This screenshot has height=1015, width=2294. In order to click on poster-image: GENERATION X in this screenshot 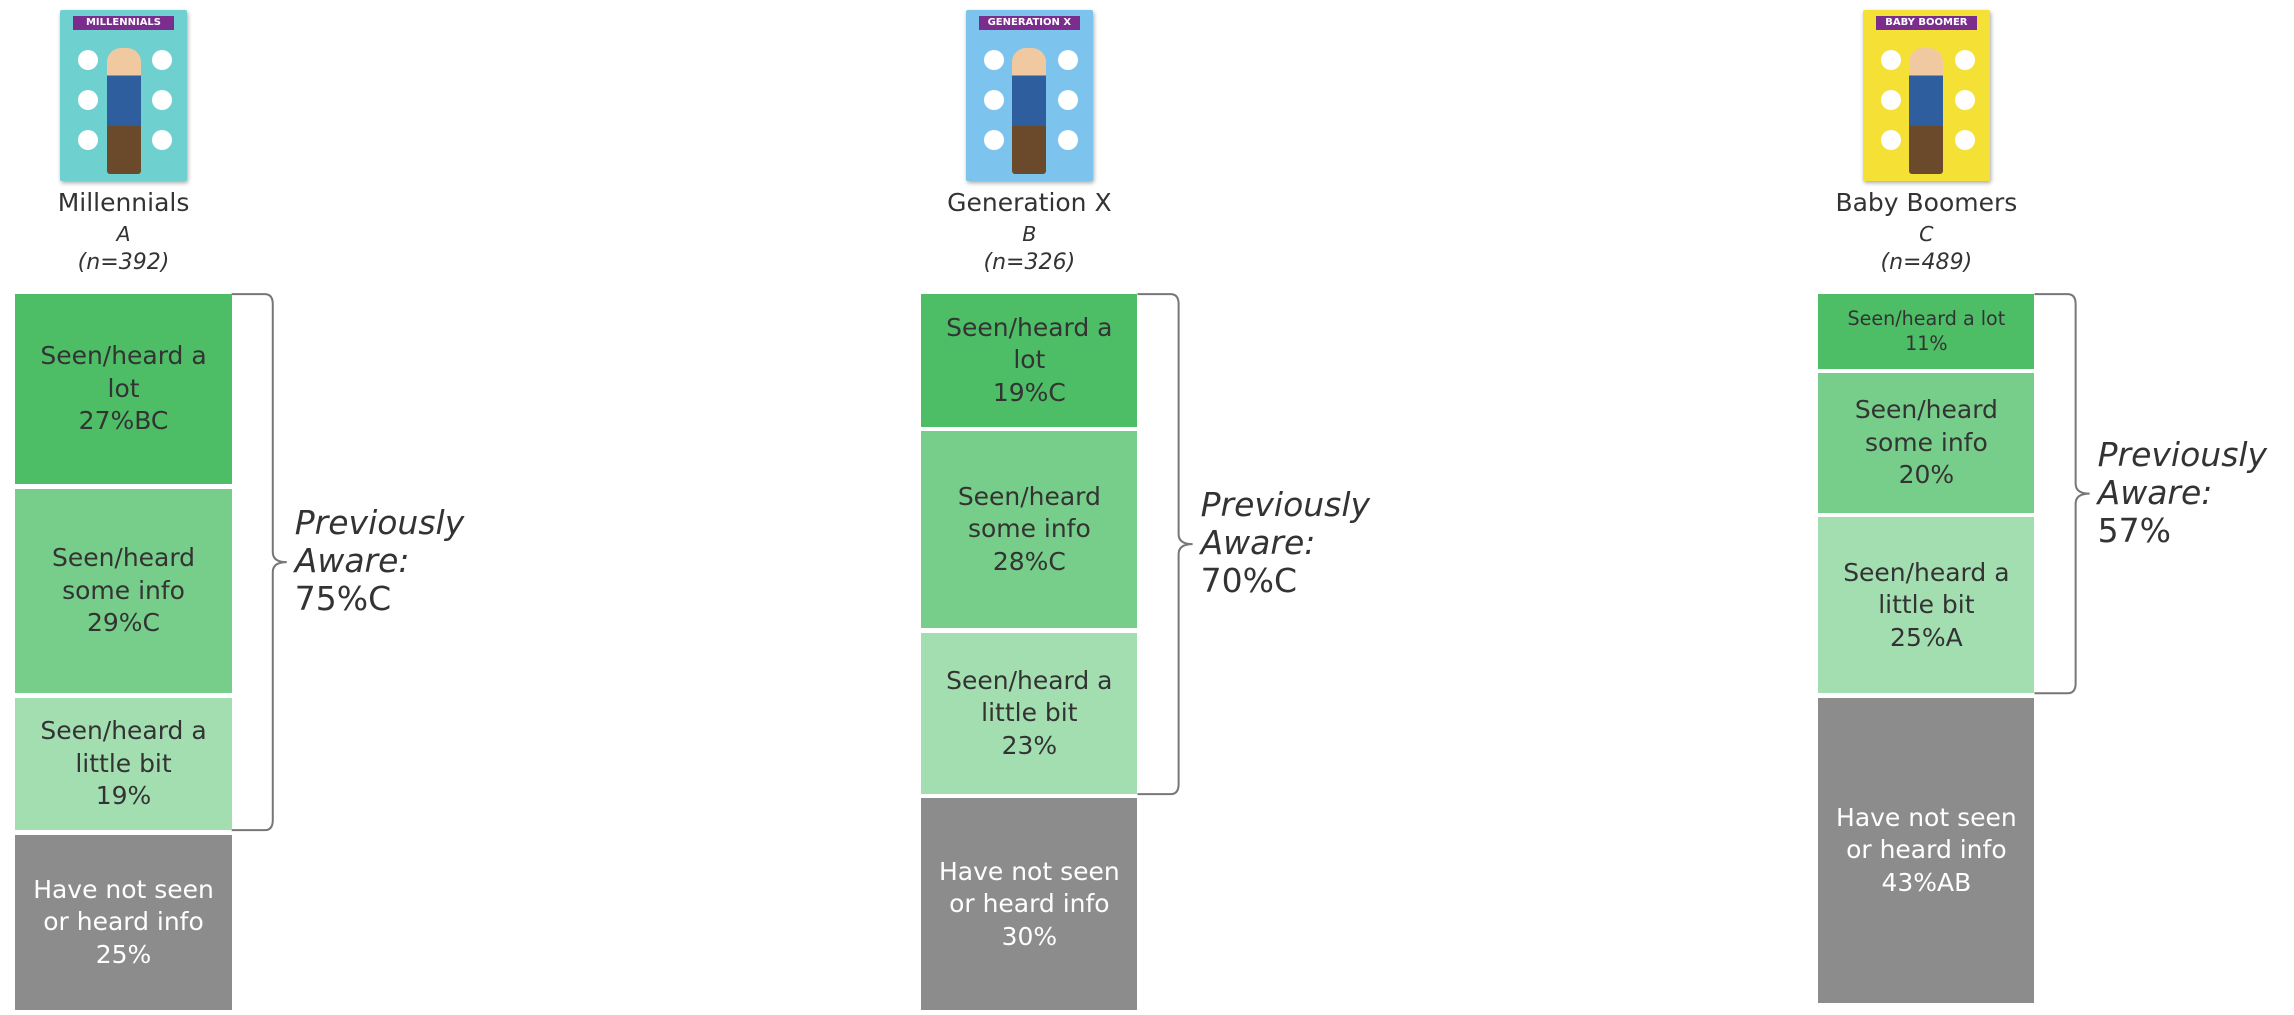, I will do `click(1029, 95)`.